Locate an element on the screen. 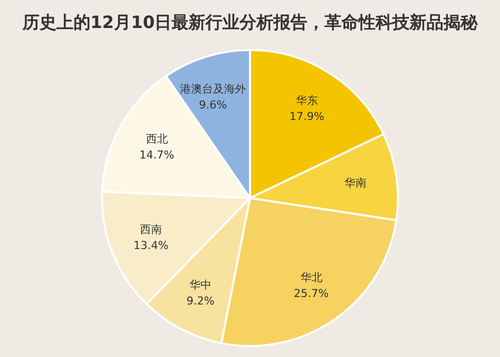 This screenshot has width=500, height=357. data-label: 9.6% is located at coordinates (213, 105).